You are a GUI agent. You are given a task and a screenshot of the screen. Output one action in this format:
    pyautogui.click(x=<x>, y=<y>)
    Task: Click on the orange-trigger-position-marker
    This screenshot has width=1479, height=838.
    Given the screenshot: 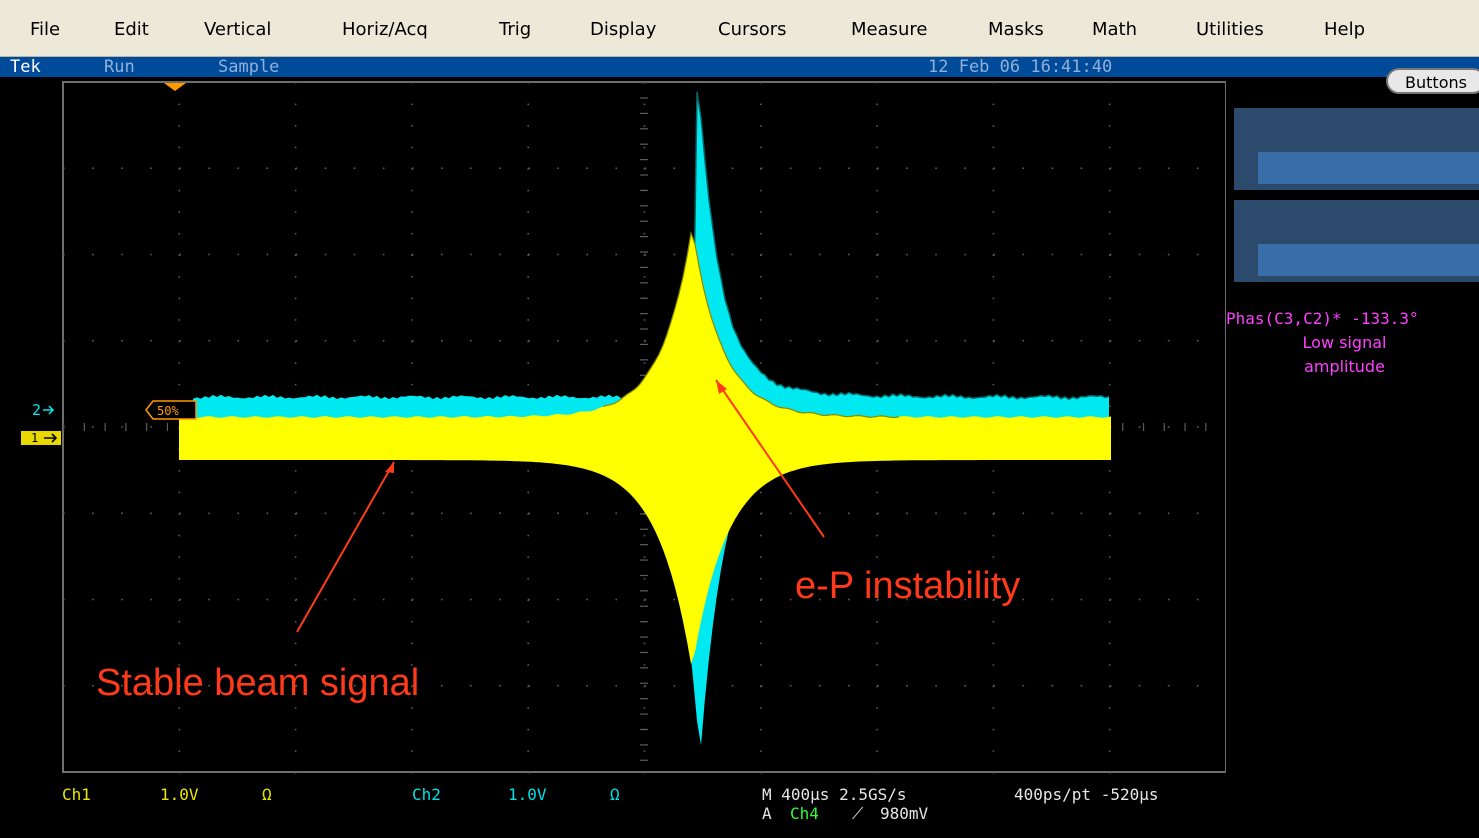 What is the action you would take?
    pyautogui.click(x=175, y=87)
    